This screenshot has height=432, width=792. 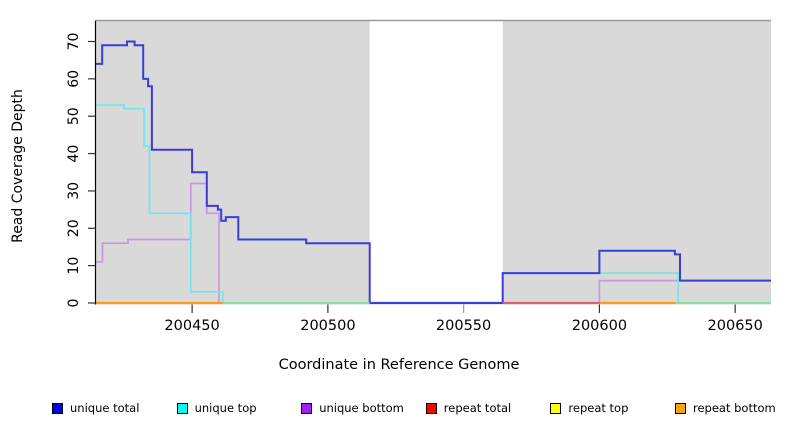 What do you see at coordinates (191, 326) in the screenshot?
I see `x-tick-label: 200450` at bounding box center [191, 326].